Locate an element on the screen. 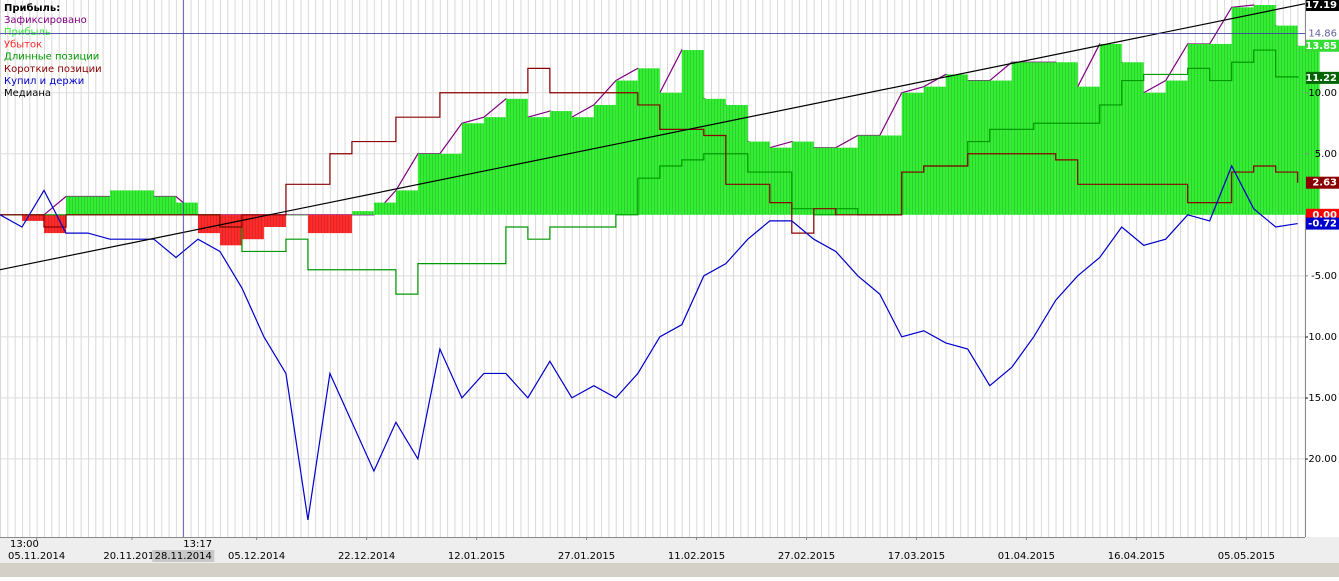  scroll-bar is located at coordinates (669, 570).